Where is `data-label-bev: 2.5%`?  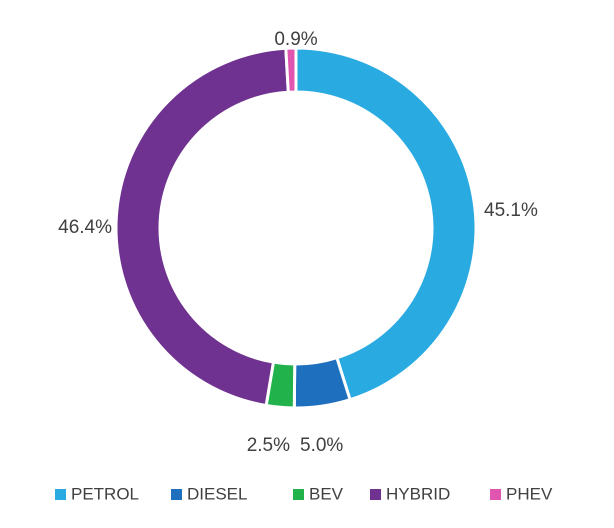
data-label-bev: 2.5% is located at coordinates (268, 445).